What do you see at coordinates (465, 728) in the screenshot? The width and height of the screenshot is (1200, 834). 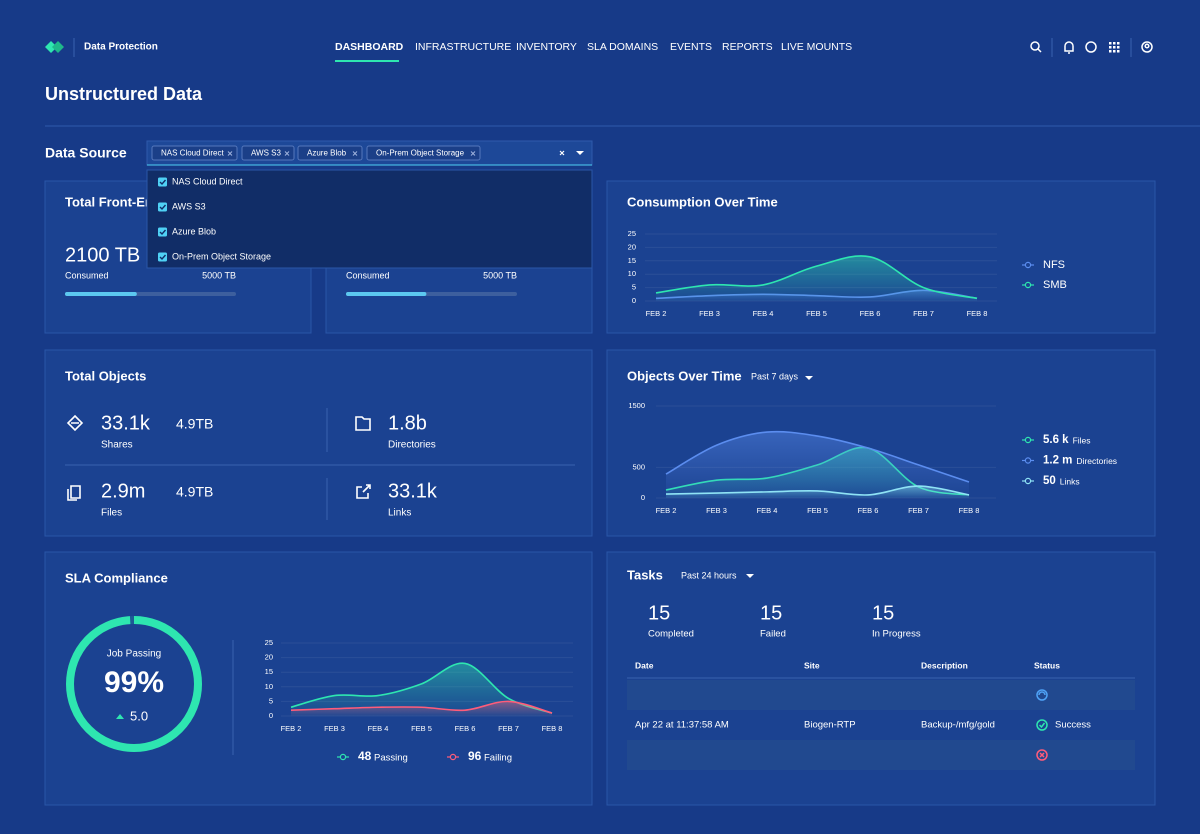 I see `x-tick-label: FEB 6` at bounding box center [465, 728].